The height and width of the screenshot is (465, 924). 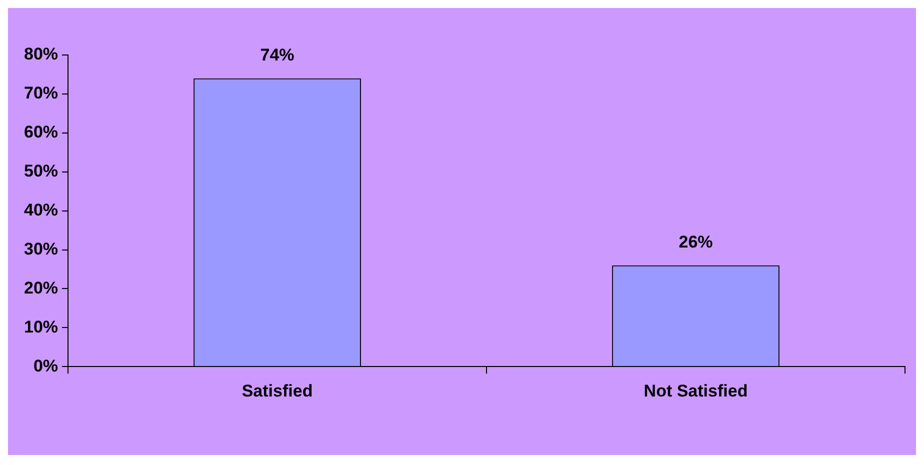 I want to click on x-tick-label: Not Satisfied, so click(x=696, y=390).